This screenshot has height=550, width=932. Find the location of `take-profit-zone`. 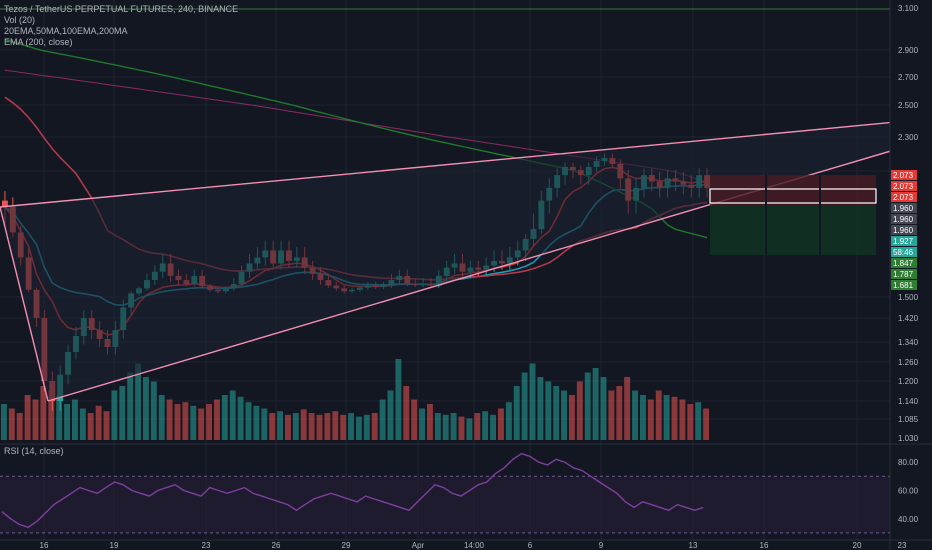

take-profit-zone is located at coordinates (793, 230).